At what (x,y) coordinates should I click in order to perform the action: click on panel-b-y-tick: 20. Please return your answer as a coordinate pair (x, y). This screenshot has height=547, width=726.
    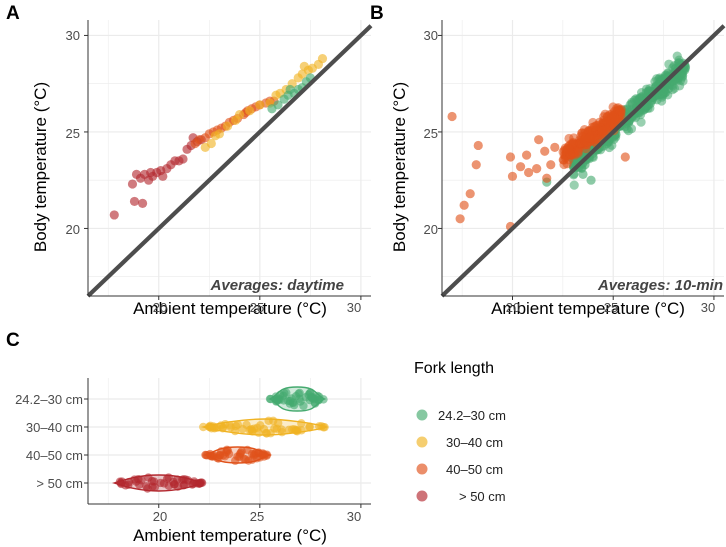
    Looking at the image, I should click on (431, 229).